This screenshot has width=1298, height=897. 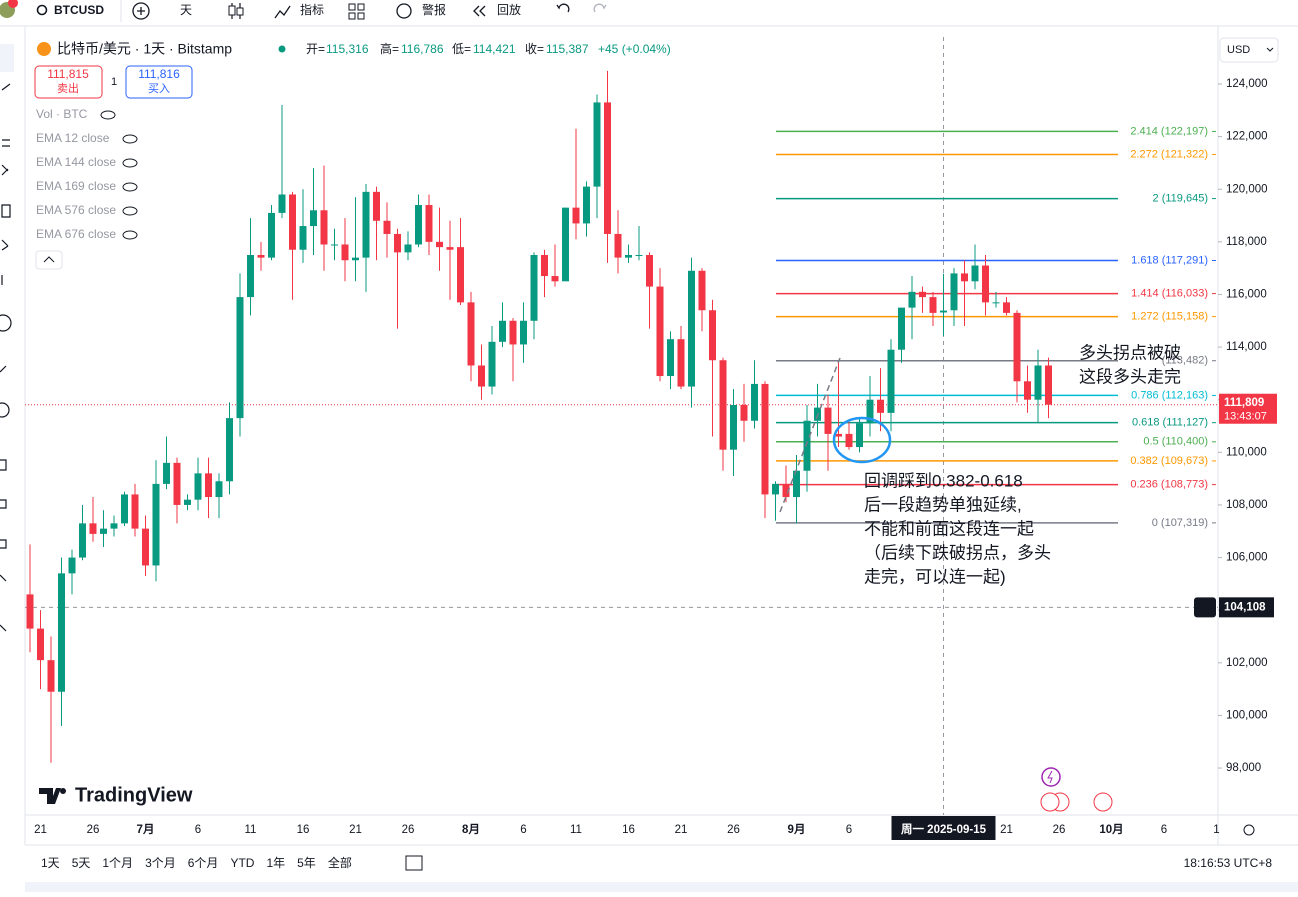 What do you see at coordinates (1246, 607) in the screenshot?
I see `crosshair-price-tag` at bounding box center [1246, 607].